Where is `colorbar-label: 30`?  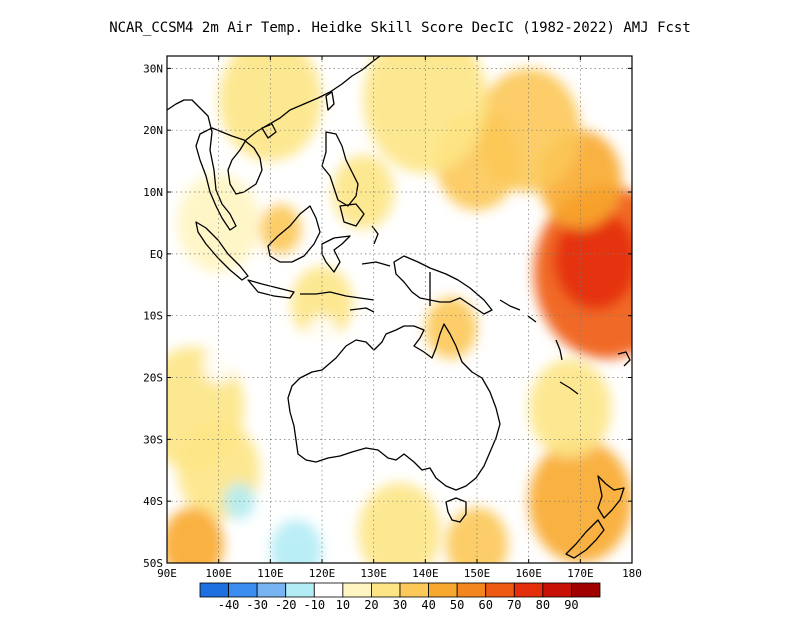
colorbar-label: 30 is located at coordinates (400, 605).